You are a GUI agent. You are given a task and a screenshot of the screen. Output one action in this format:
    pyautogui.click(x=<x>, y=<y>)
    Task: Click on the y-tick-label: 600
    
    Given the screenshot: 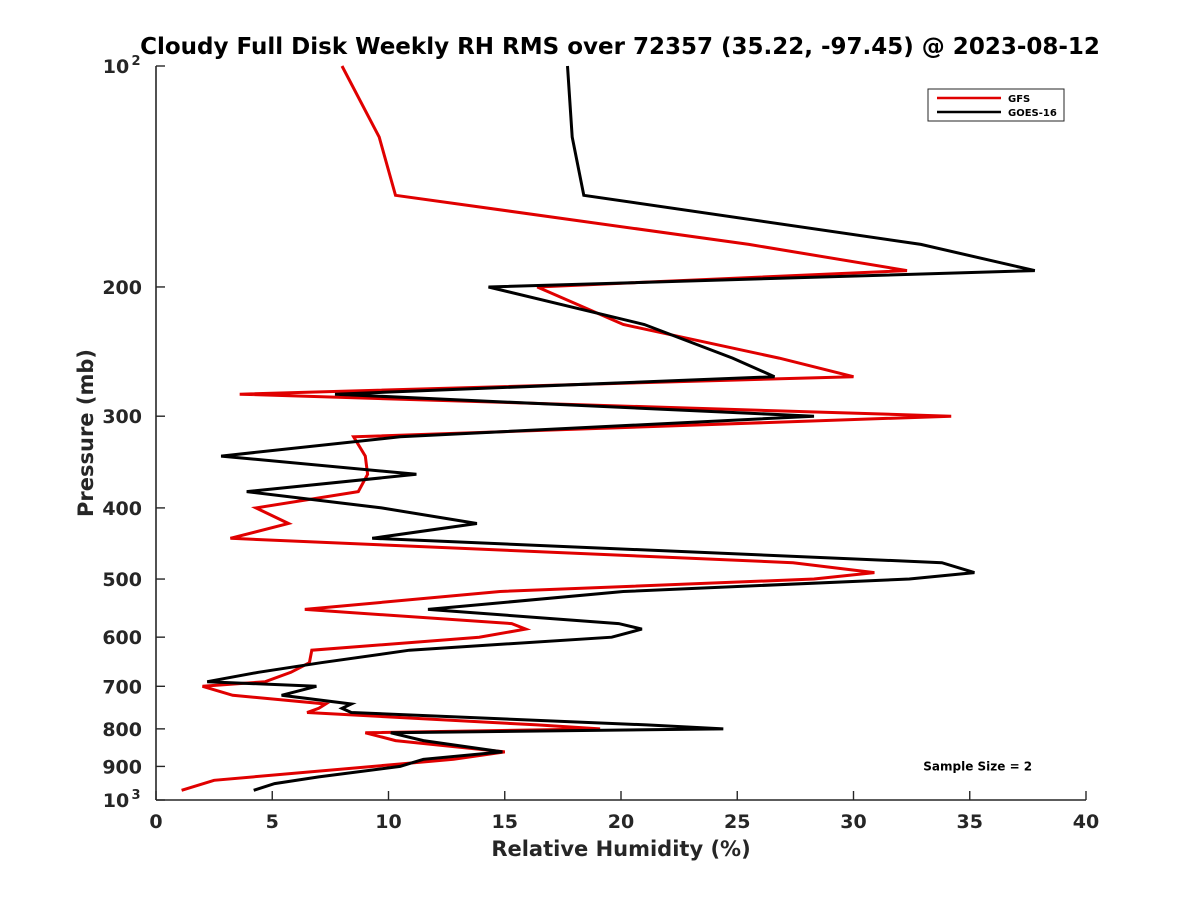 What is the action you would take?
    pyautogui.click(x=122, y=638)
    